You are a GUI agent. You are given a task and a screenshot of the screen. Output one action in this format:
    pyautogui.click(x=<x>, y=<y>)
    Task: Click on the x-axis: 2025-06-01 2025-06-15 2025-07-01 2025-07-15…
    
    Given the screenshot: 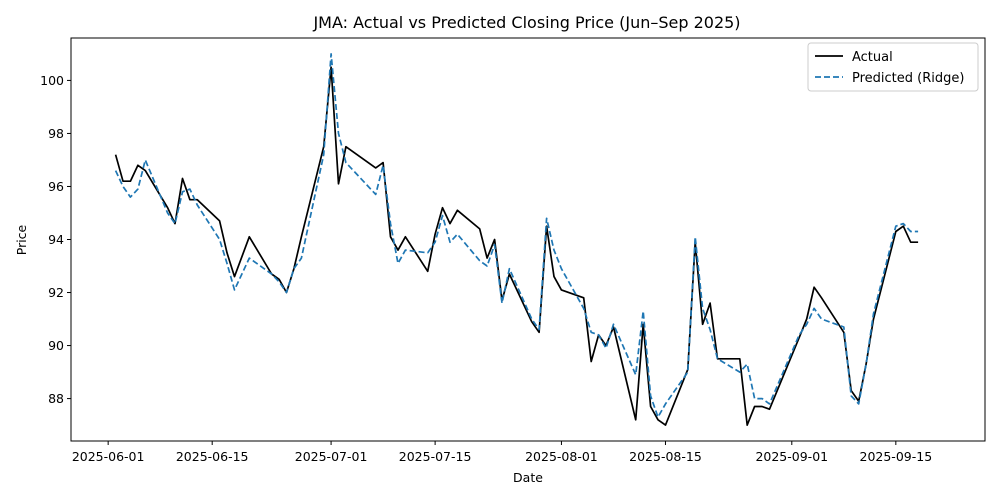 What is the action you would take?
    pyautogui.click(x=502, y=452)
    